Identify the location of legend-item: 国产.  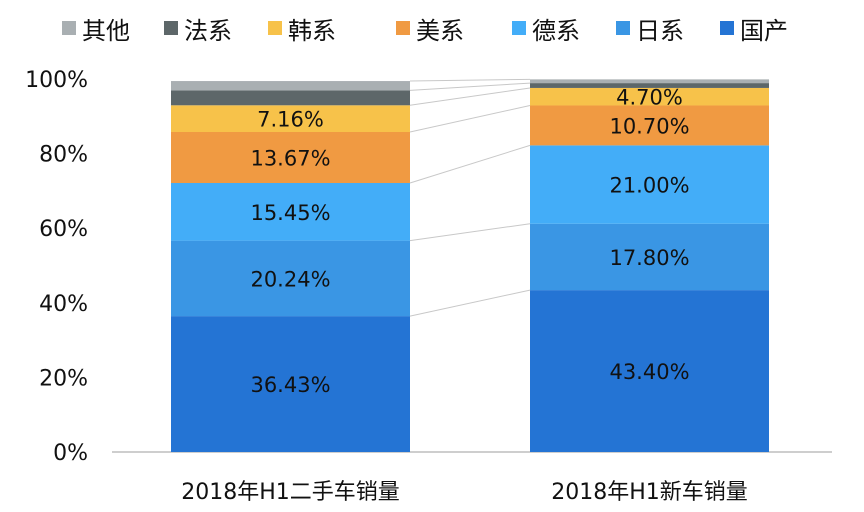
(754, 28).